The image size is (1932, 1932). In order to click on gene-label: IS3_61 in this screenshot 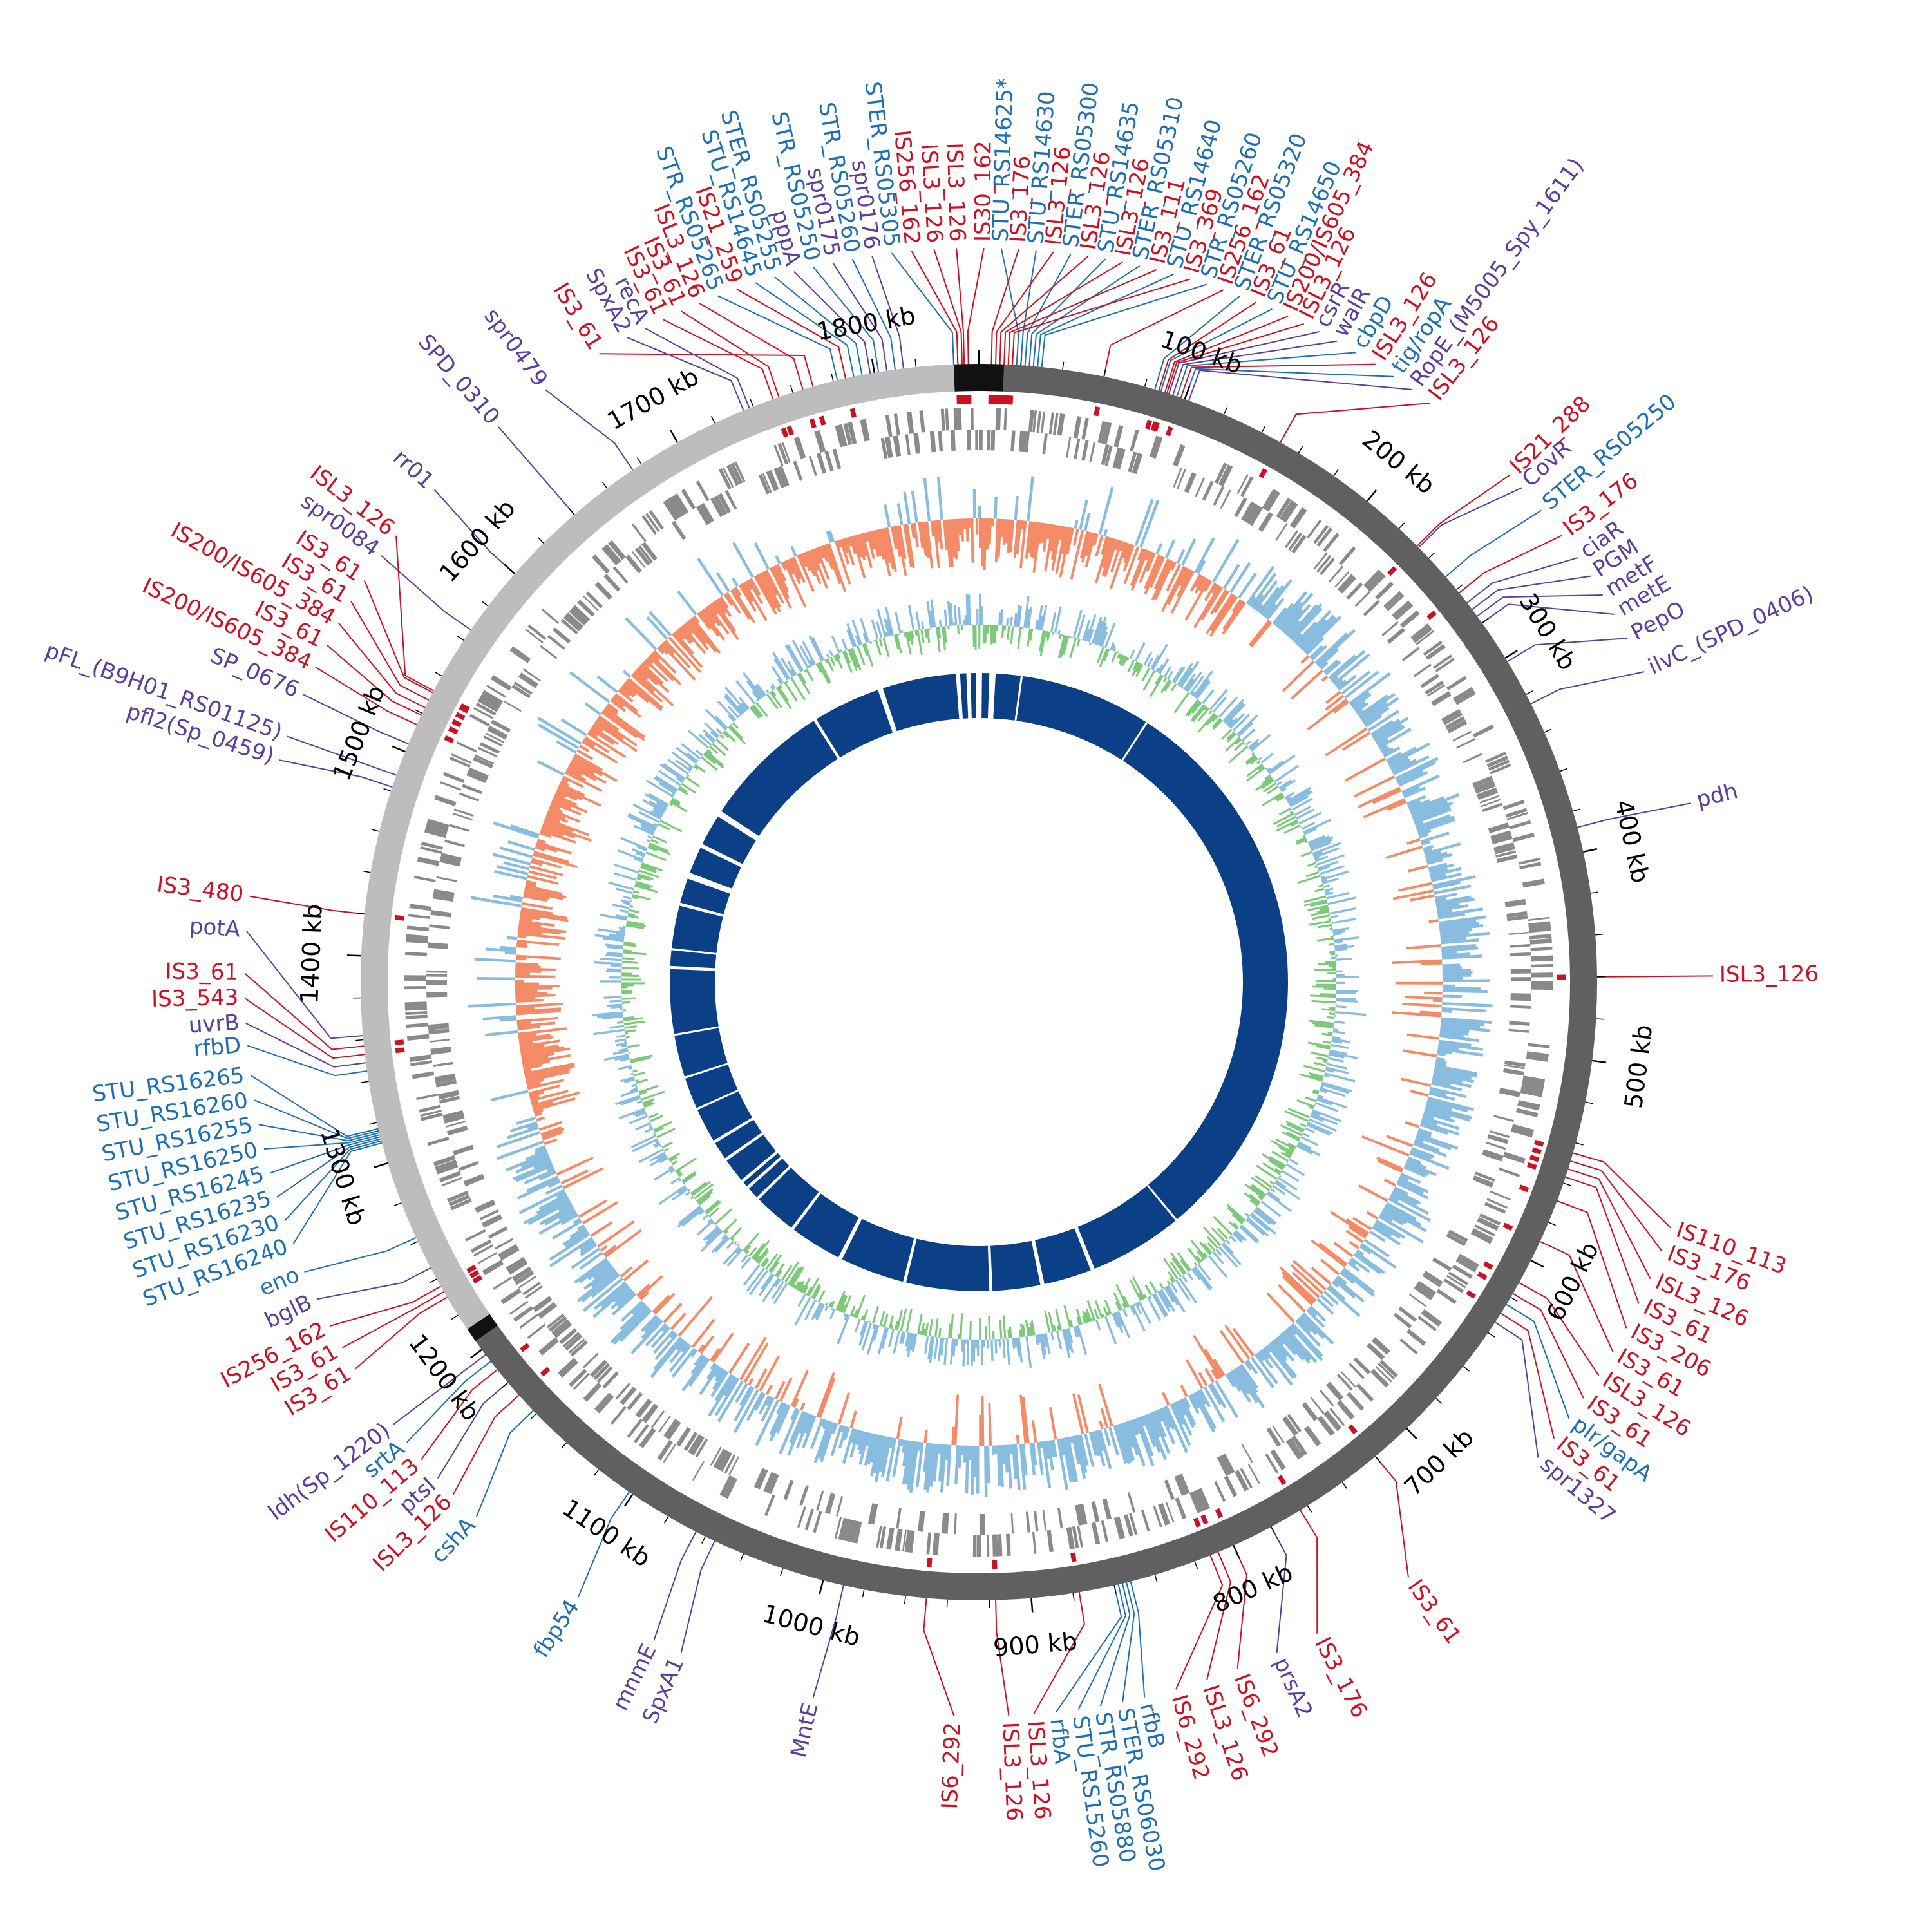, I will do `click(201, 972)`.